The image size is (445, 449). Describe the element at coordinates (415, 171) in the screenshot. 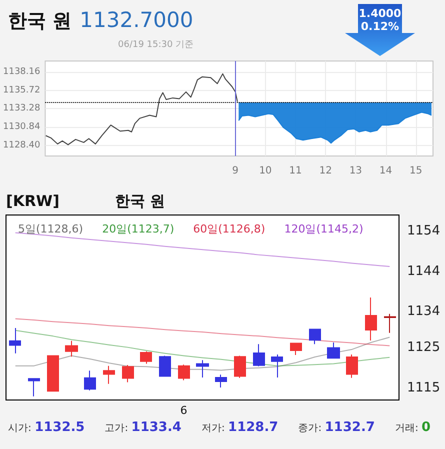

I see `x-tick-label: 15` at that location.